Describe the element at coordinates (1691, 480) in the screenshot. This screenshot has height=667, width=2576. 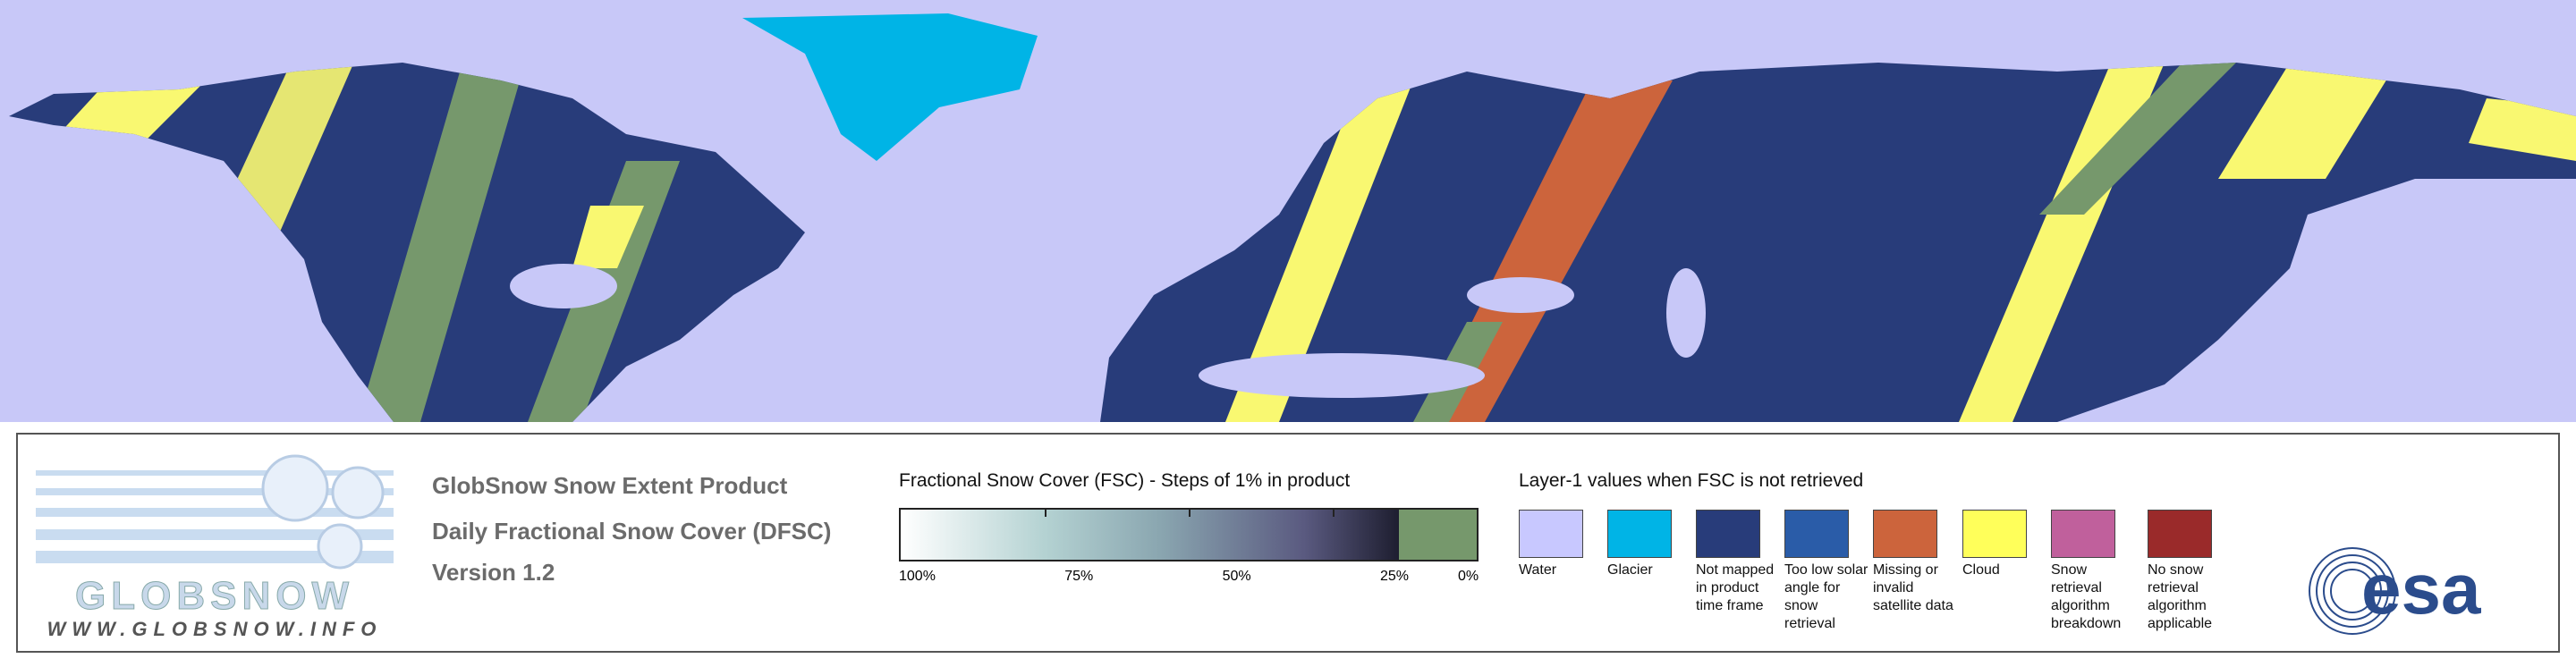
I see `layer1-title: Layer-1 values when FSC is not retrieved` at that location.